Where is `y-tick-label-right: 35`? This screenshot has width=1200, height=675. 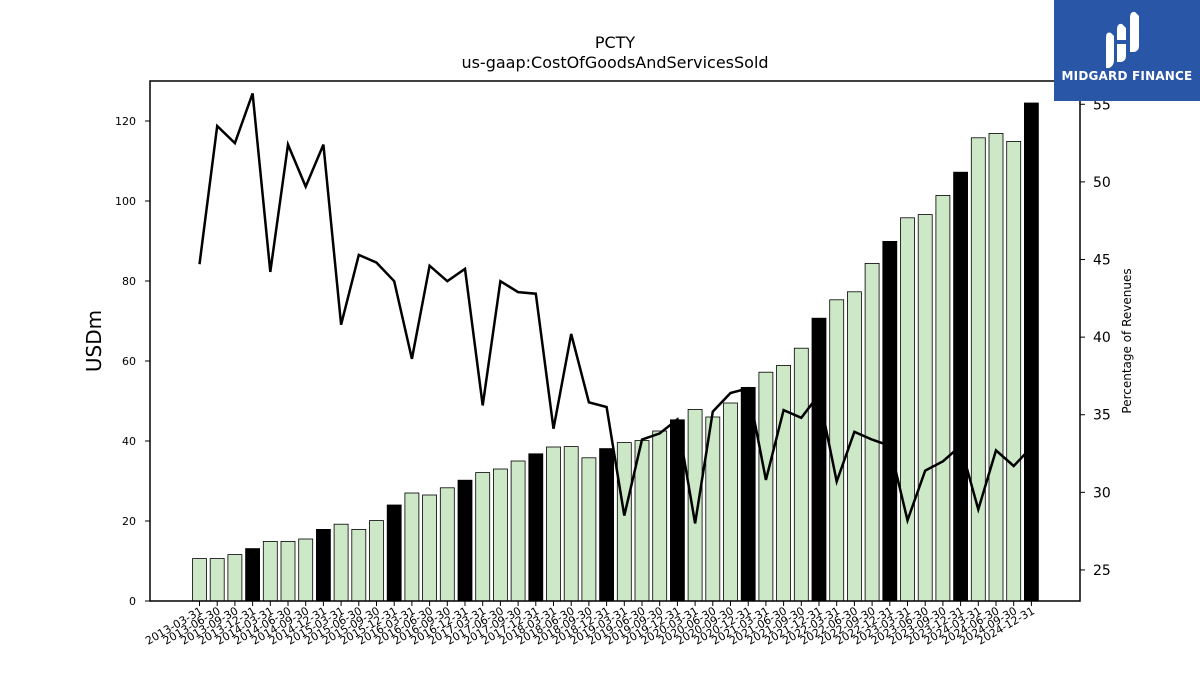
y-tick-label-right: 35 is located at coordinates (1102, 416).